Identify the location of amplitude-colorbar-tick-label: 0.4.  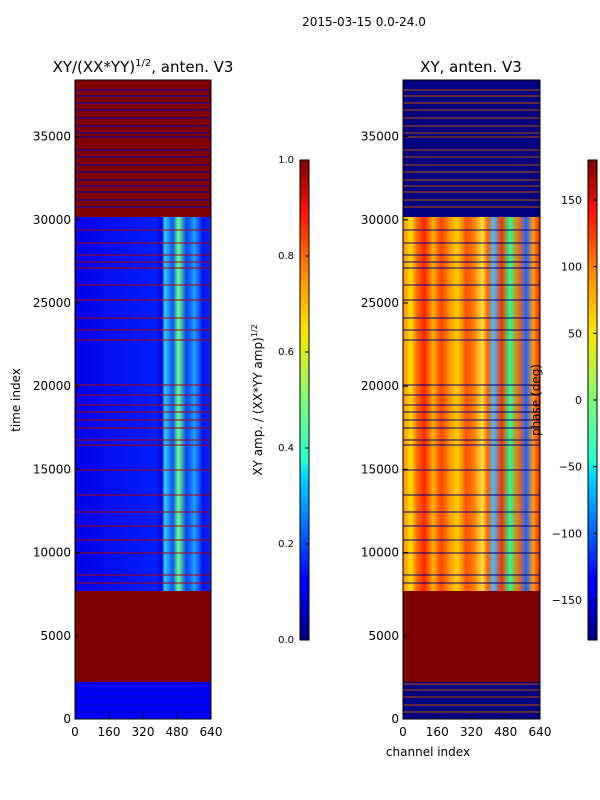
(286, 448).